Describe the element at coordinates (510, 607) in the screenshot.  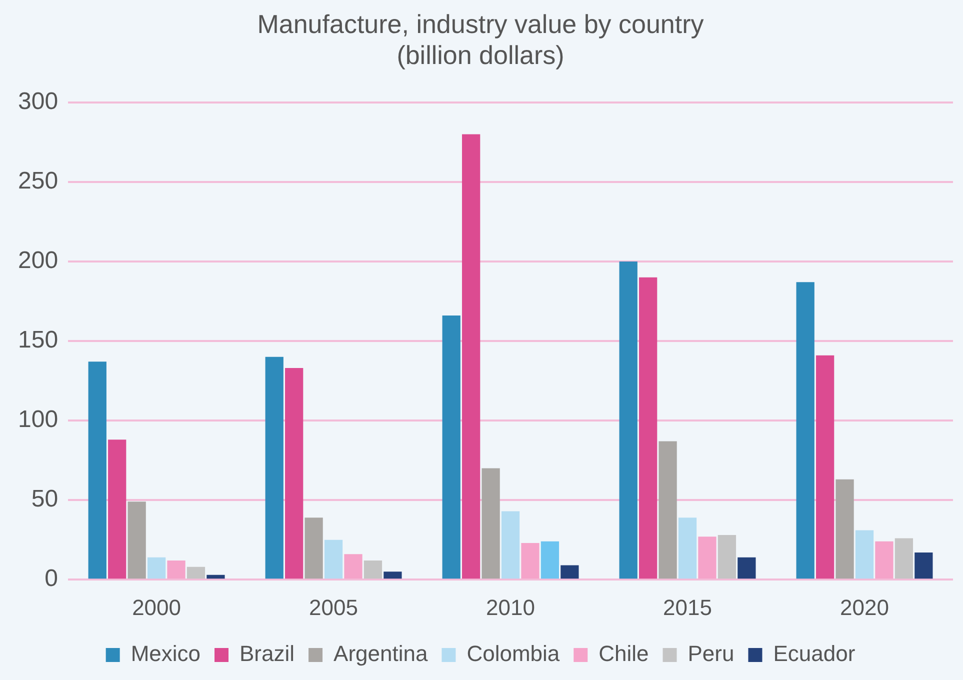
I see `x-tick-label: 2010` at that location.